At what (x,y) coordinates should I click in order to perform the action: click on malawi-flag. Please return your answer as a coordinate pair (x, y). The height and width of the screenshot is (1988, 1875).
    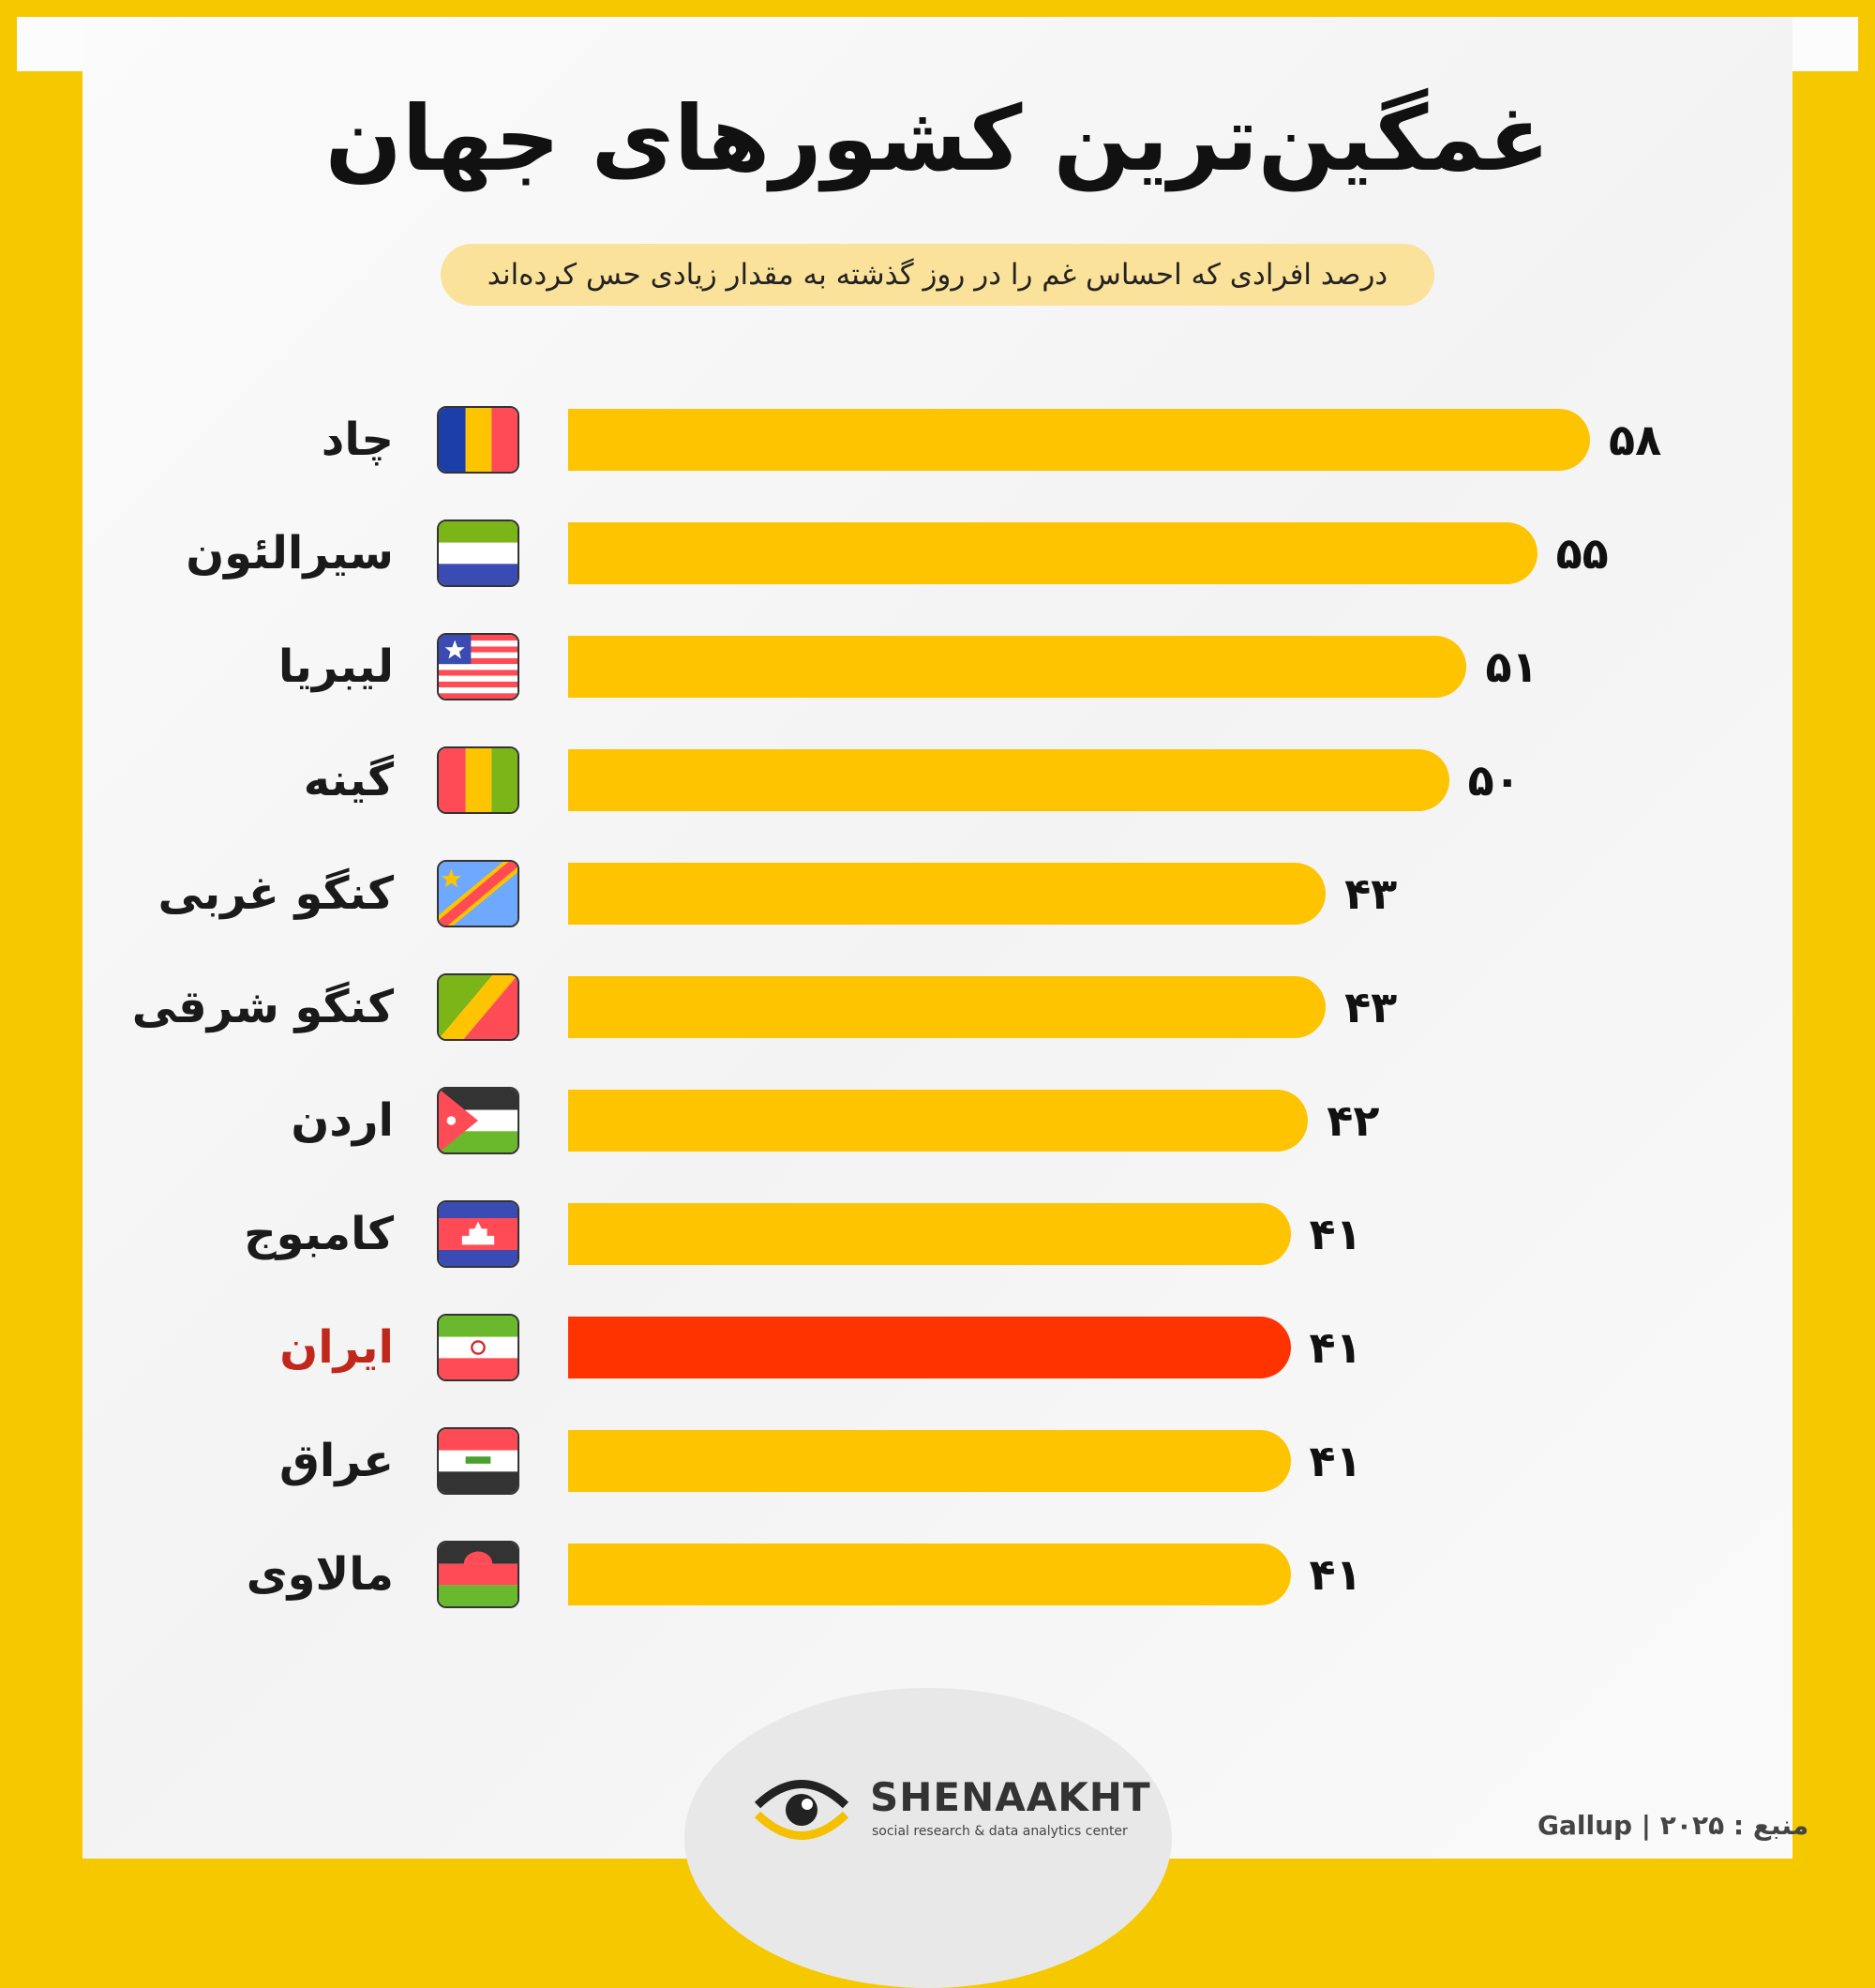
    Looking at the image, I should click on (478, 1575).